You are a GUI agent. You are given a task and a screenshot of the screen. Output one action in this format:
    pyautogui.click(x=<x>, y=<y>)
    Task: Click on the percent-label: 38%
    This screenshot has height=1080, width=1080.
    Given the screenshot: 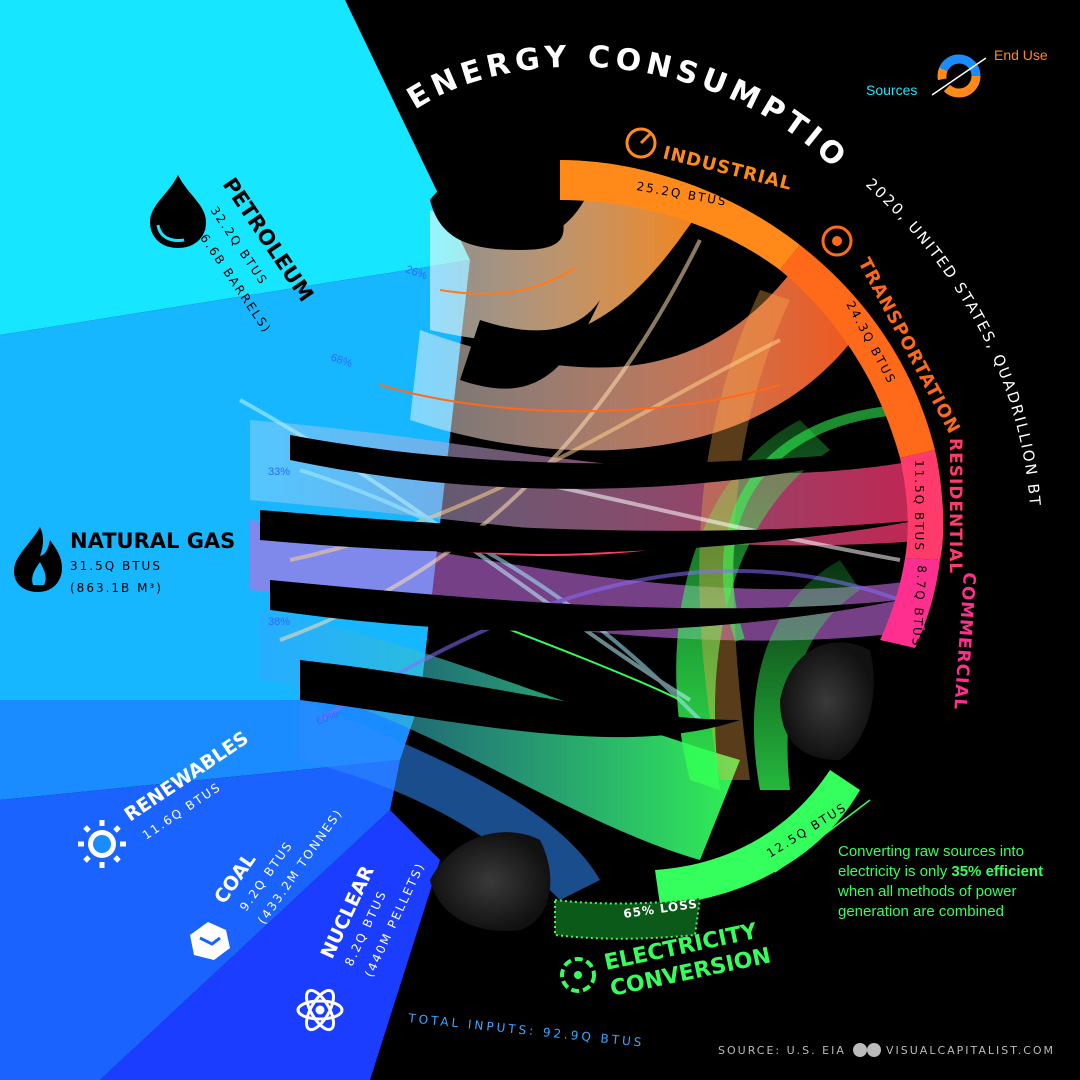 What is the action you would take?
    pyautogui.click(x=279, y=622)
    